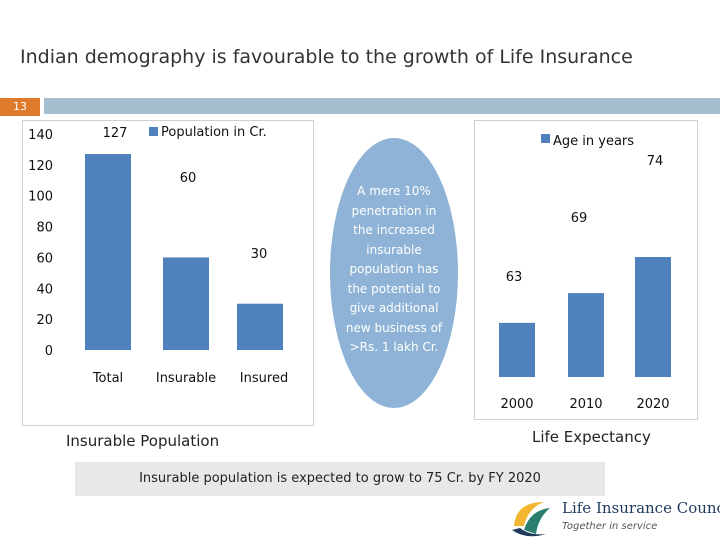 The image size is (720, 544). Describe the element at coordinates (44, 228) in the screenshot. I see `y-tick-label: 80` at that location.